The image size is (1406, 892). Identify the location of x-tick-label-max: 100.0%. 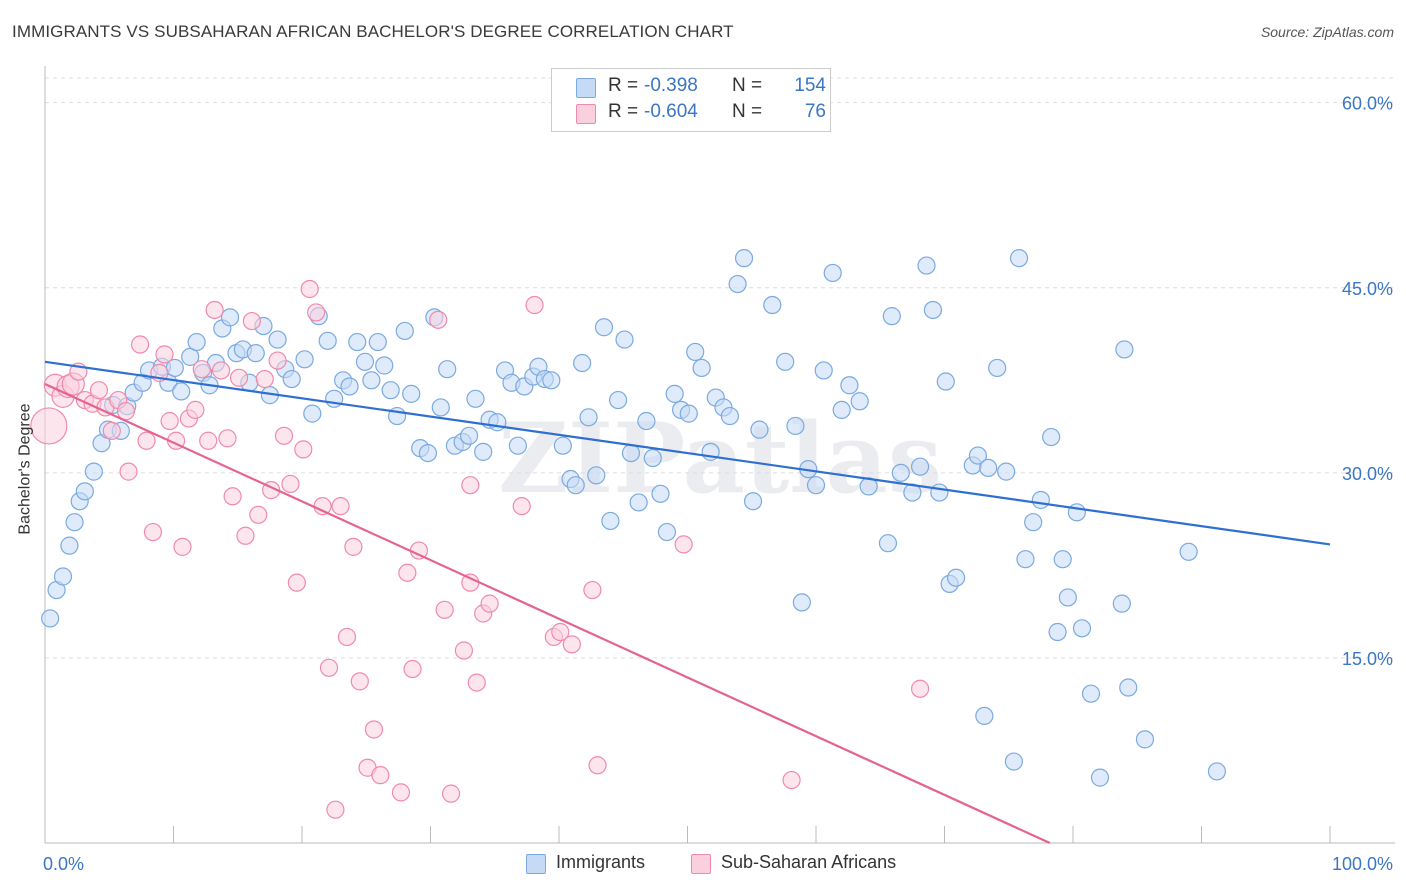
(1362, 864).